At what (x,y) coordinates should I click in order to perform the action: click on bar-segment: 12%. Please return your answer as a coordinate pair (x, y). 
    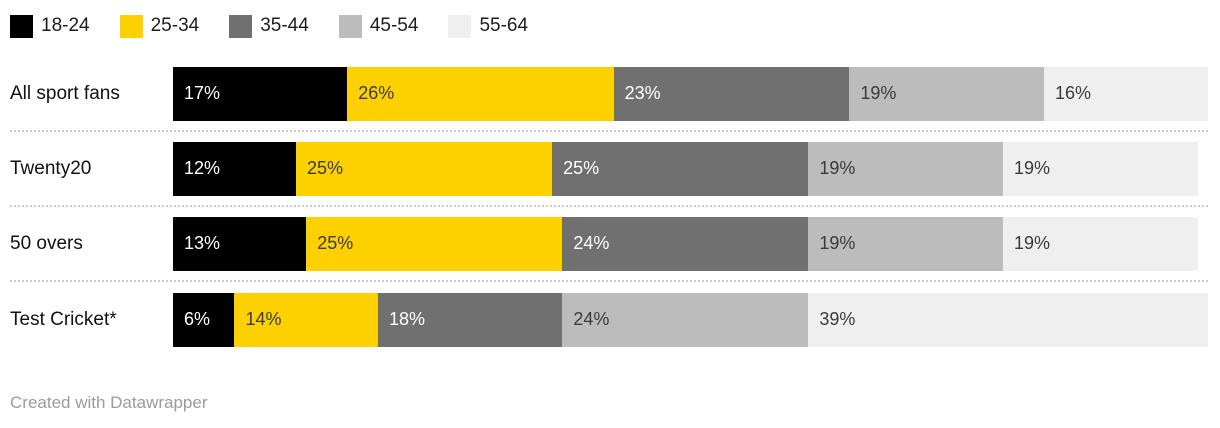
    Looking at the image, I should click on (234, 168).